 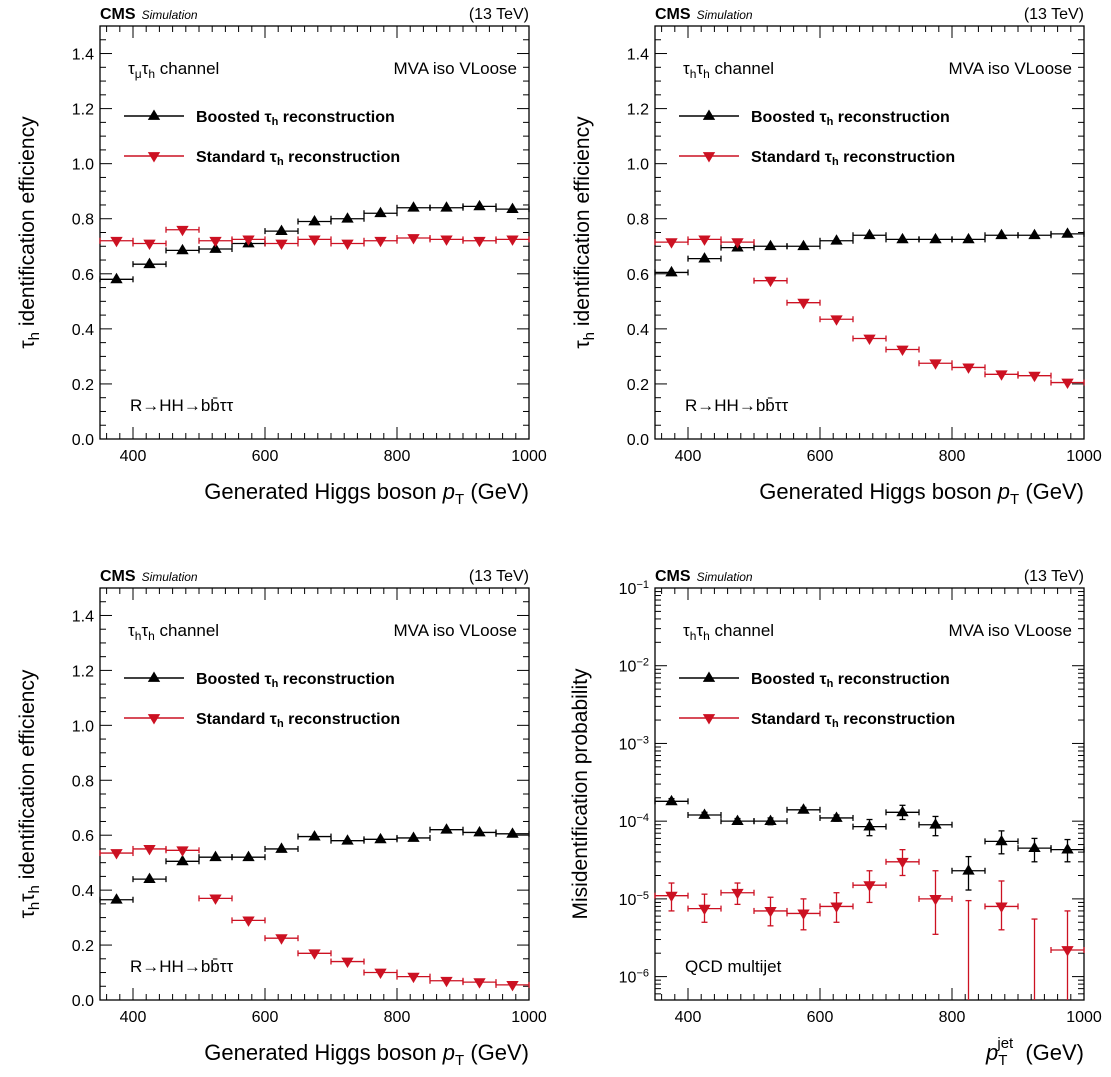 I want to click on y-tick-label: 0.2, so click(x=638, y=385).